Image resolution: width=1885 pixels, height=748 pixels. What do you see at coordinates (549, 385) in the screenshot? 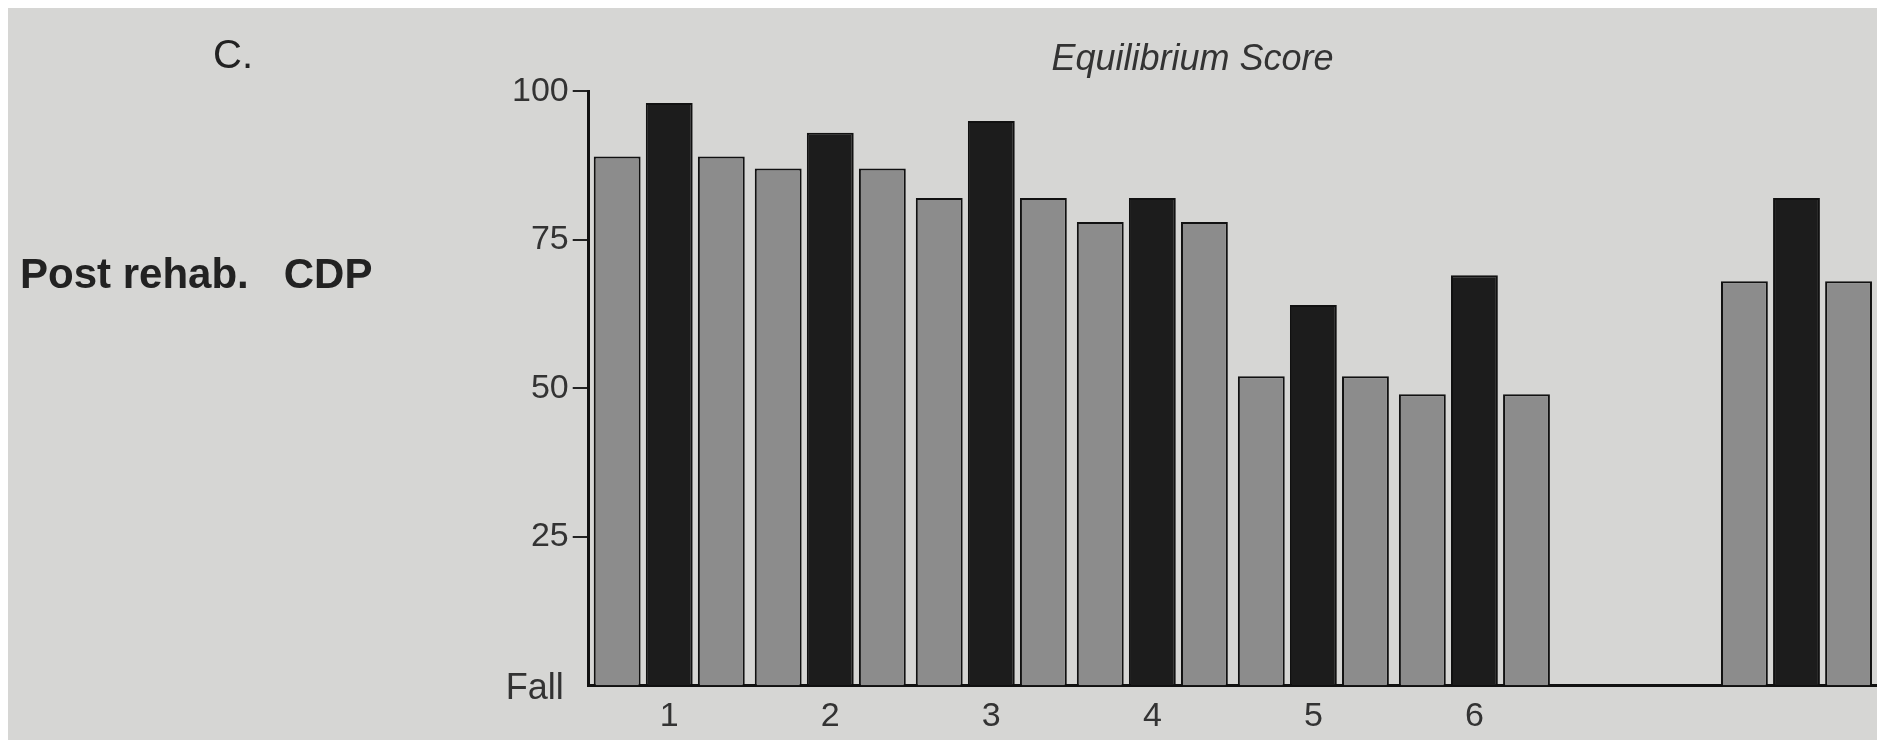
I see `y-tick-label: 50` at bounding box center [549, 385].